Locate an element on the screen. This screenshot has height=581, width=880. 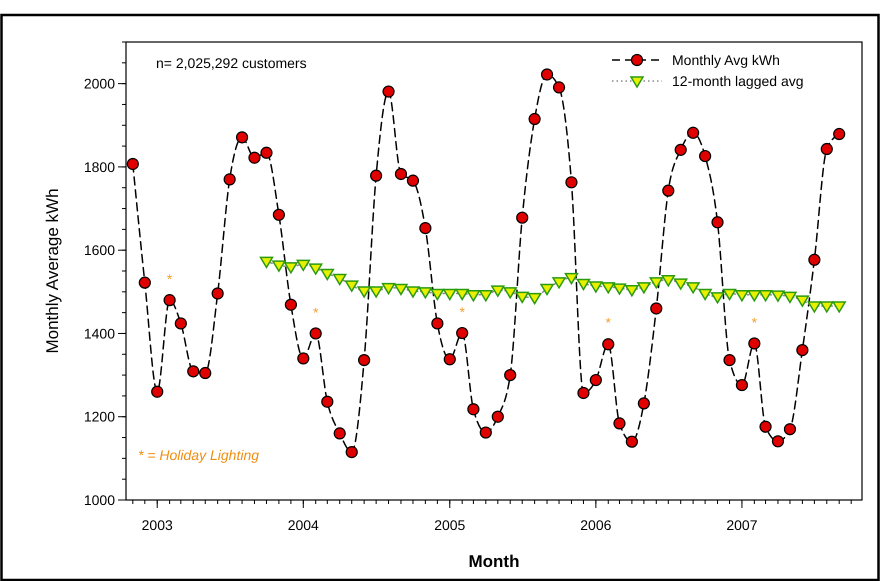
x-tick-label: 2007 is located at coordinates (742, 525).